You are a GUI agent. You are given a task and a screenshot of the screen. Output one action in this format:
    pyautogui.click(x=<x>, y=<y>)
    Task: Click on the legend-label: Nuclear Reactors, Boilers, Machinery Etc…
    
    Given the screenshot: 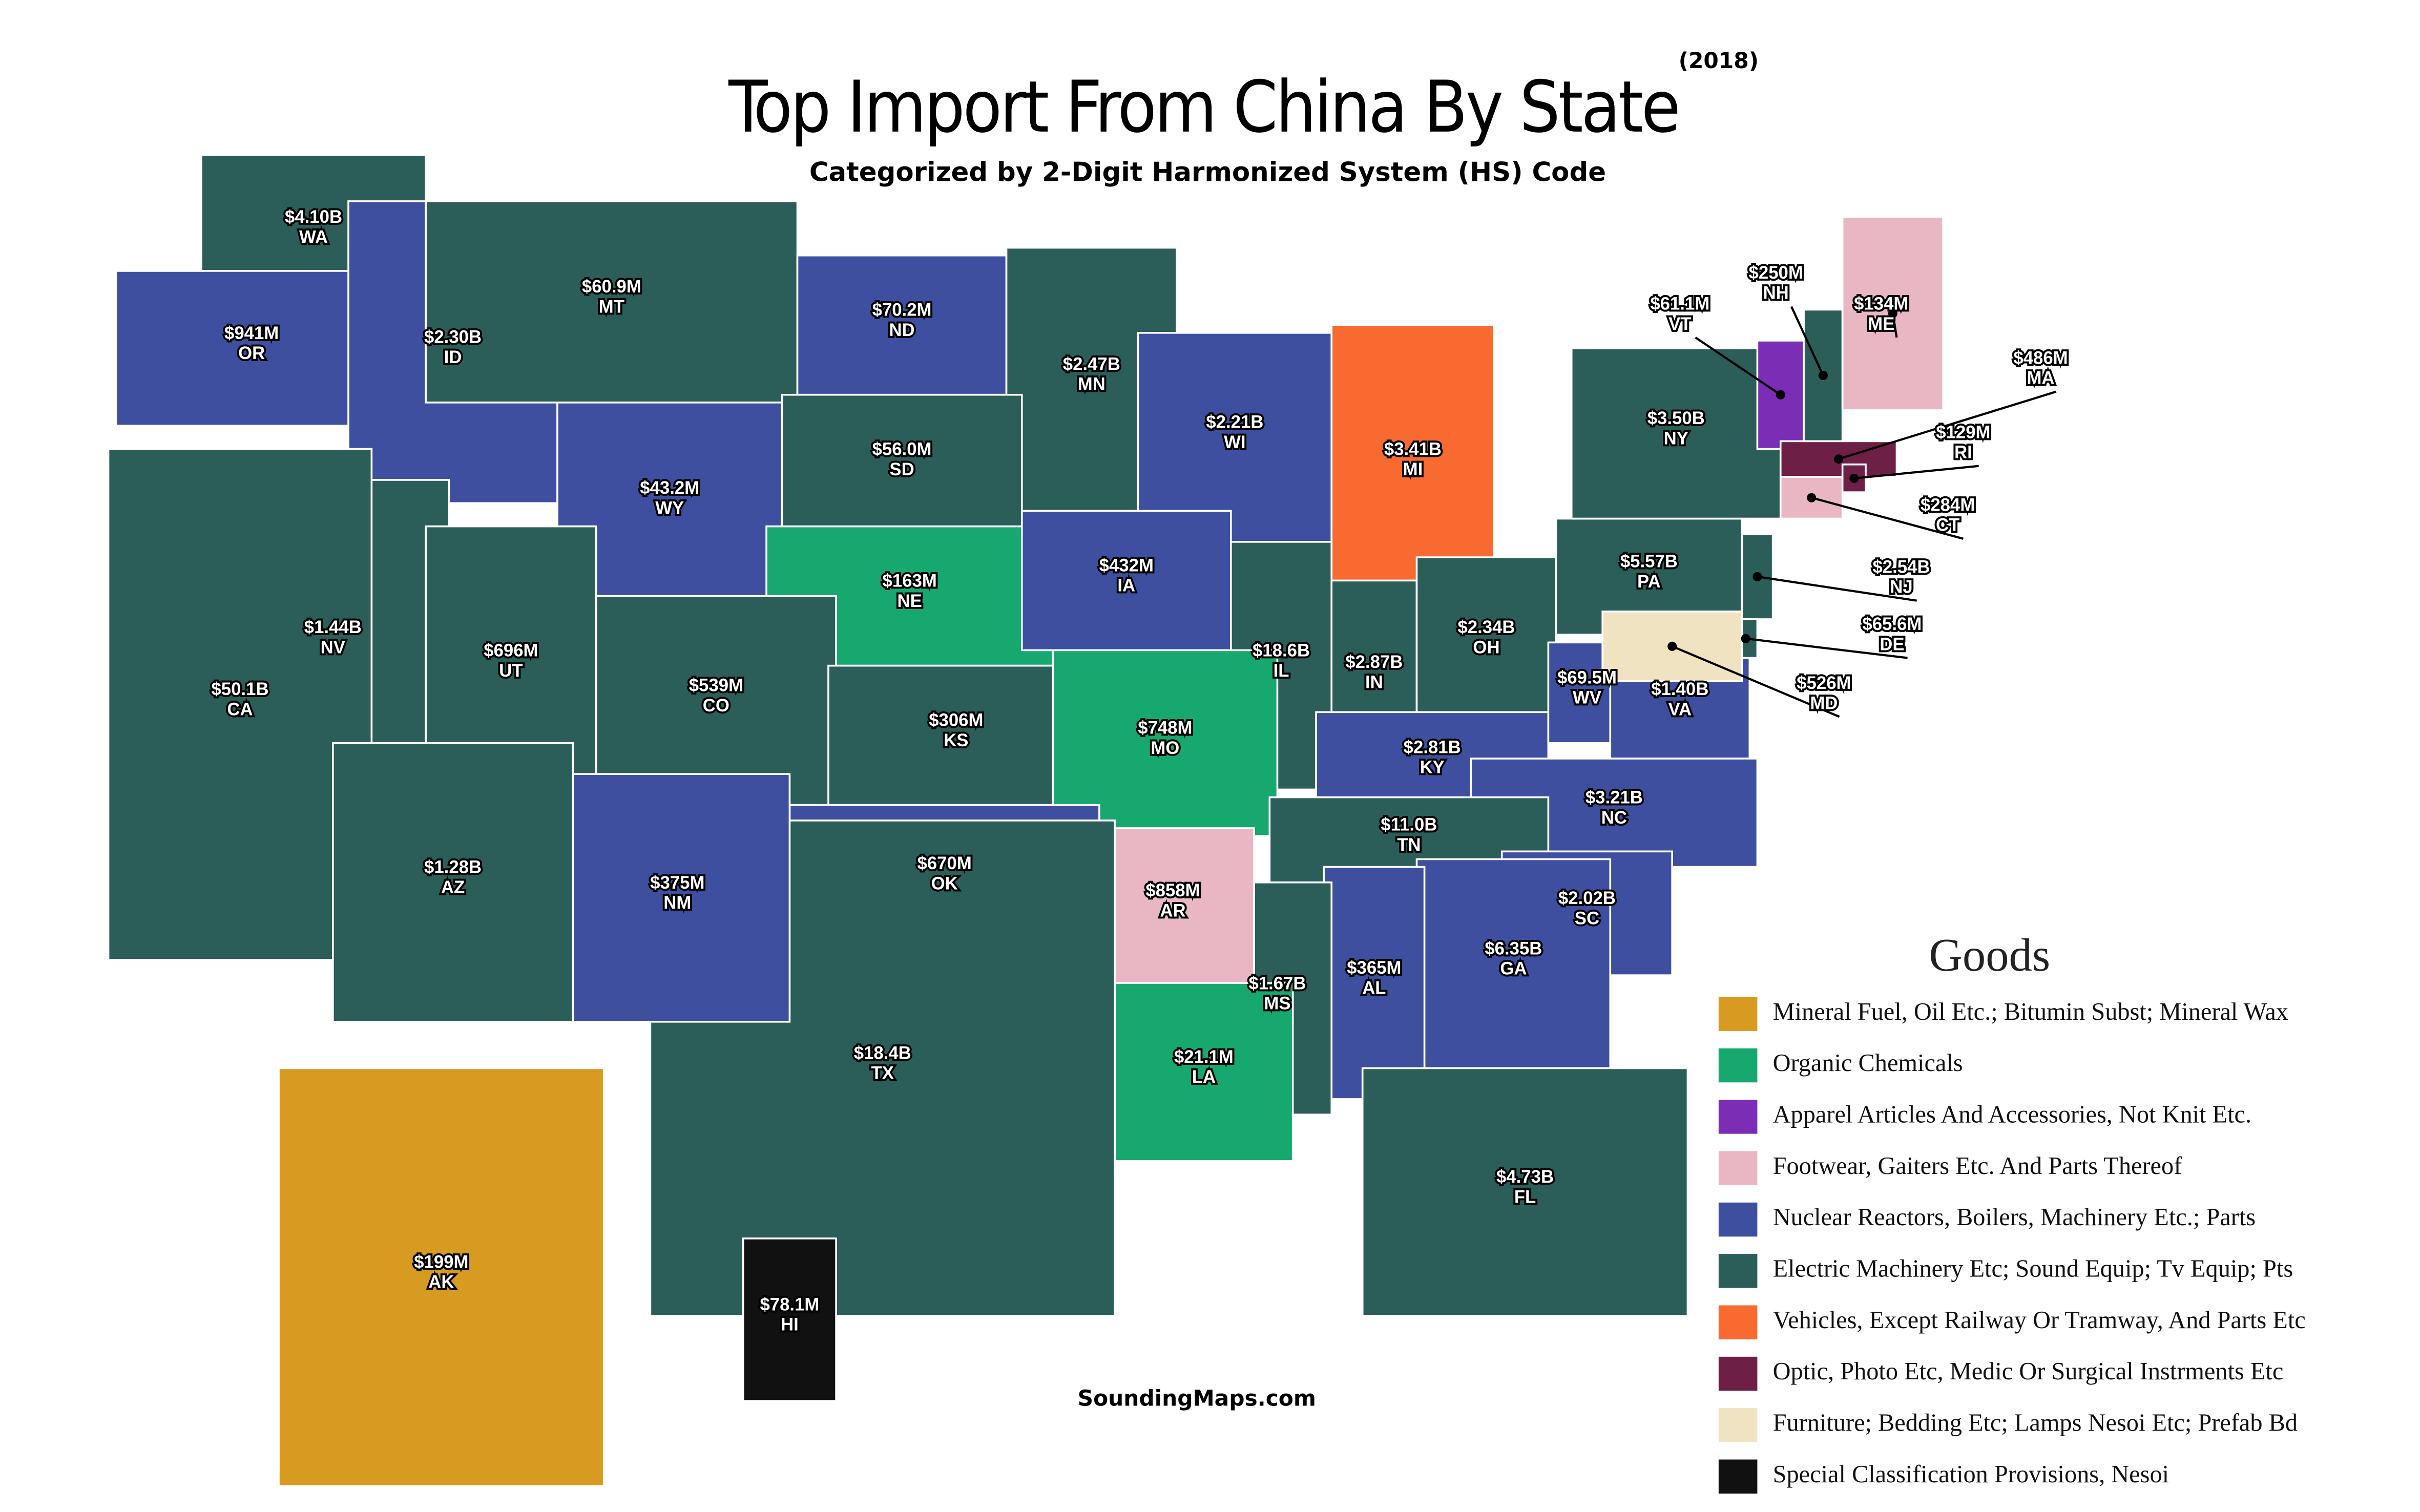 What is the action you would take?
    pyautogui.click(x=2014, y=1217)
    